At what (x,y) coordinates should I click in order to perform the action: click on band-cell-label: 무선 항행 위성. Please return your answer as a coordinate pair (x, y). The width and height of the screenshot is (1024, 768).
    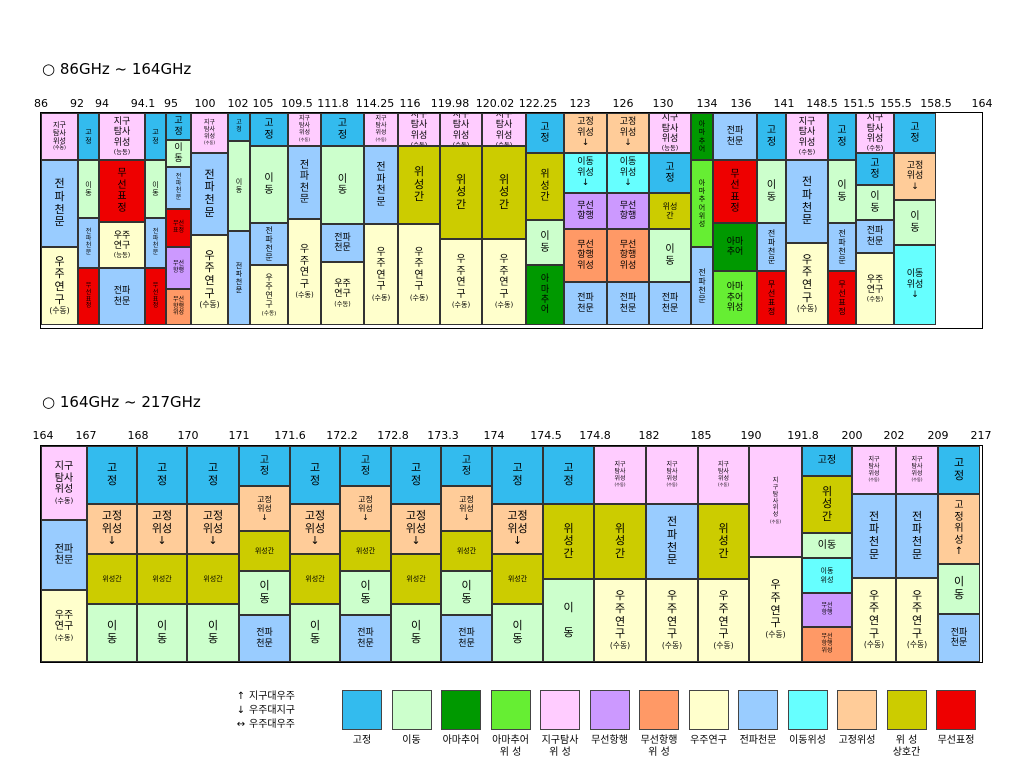
    Looking at the image, I should click on (827, 643).